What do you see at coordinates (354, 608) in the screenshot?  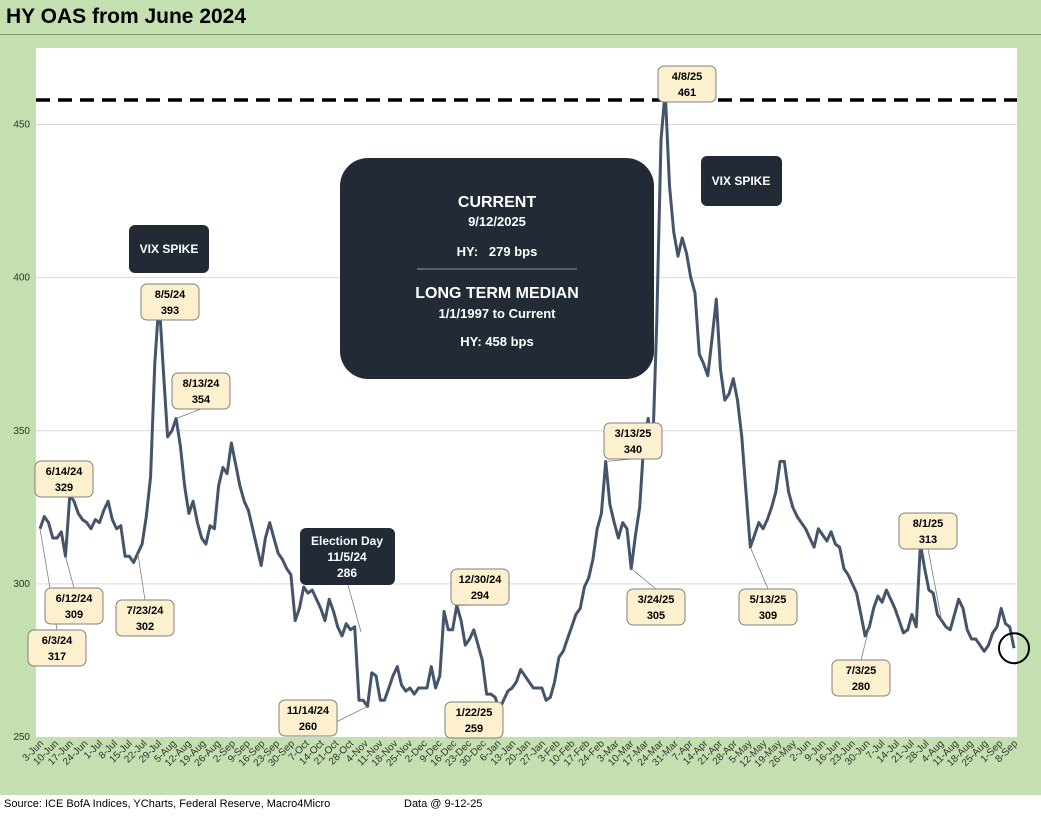 I see `election-day-leader-line` at bounding box center [354, 608].